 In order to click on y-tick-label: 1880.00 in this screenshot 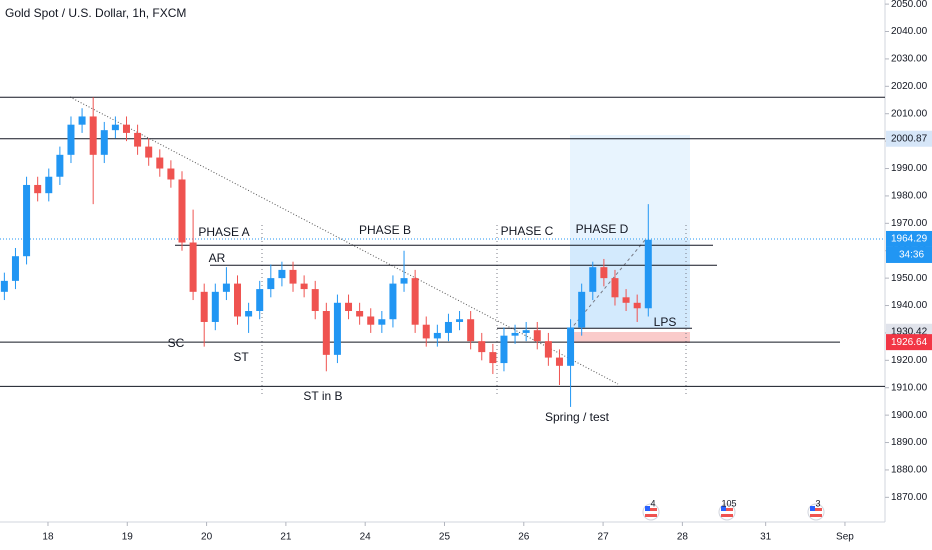, I will do `click(909, 470)`.